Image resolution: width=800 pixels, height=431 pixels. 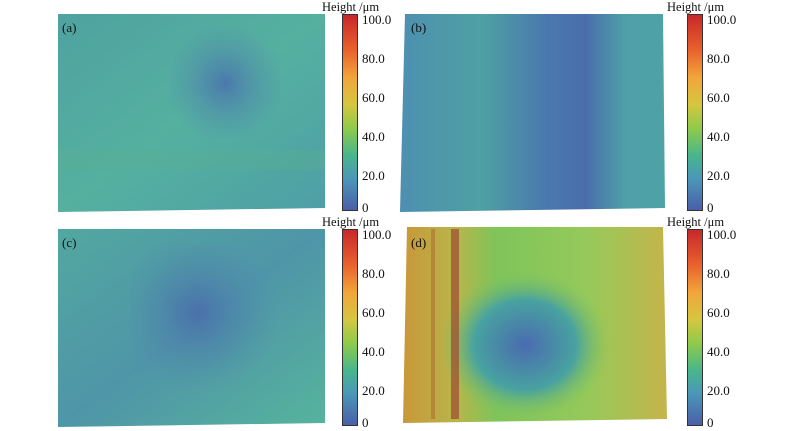 What do you see at coordinates (419, 27) in the screenshot?
I see `panel-label-b: (b)` at bounding box center [419, 27].